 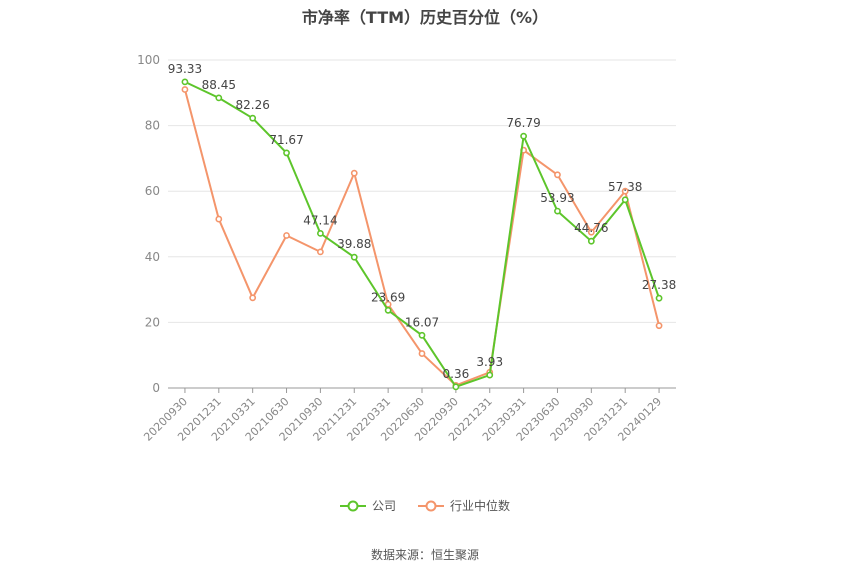 What do you see at coordinates (156, 388) in the screenshot?
I see `y-tick-label: 0` at bounding box center [156, 388].